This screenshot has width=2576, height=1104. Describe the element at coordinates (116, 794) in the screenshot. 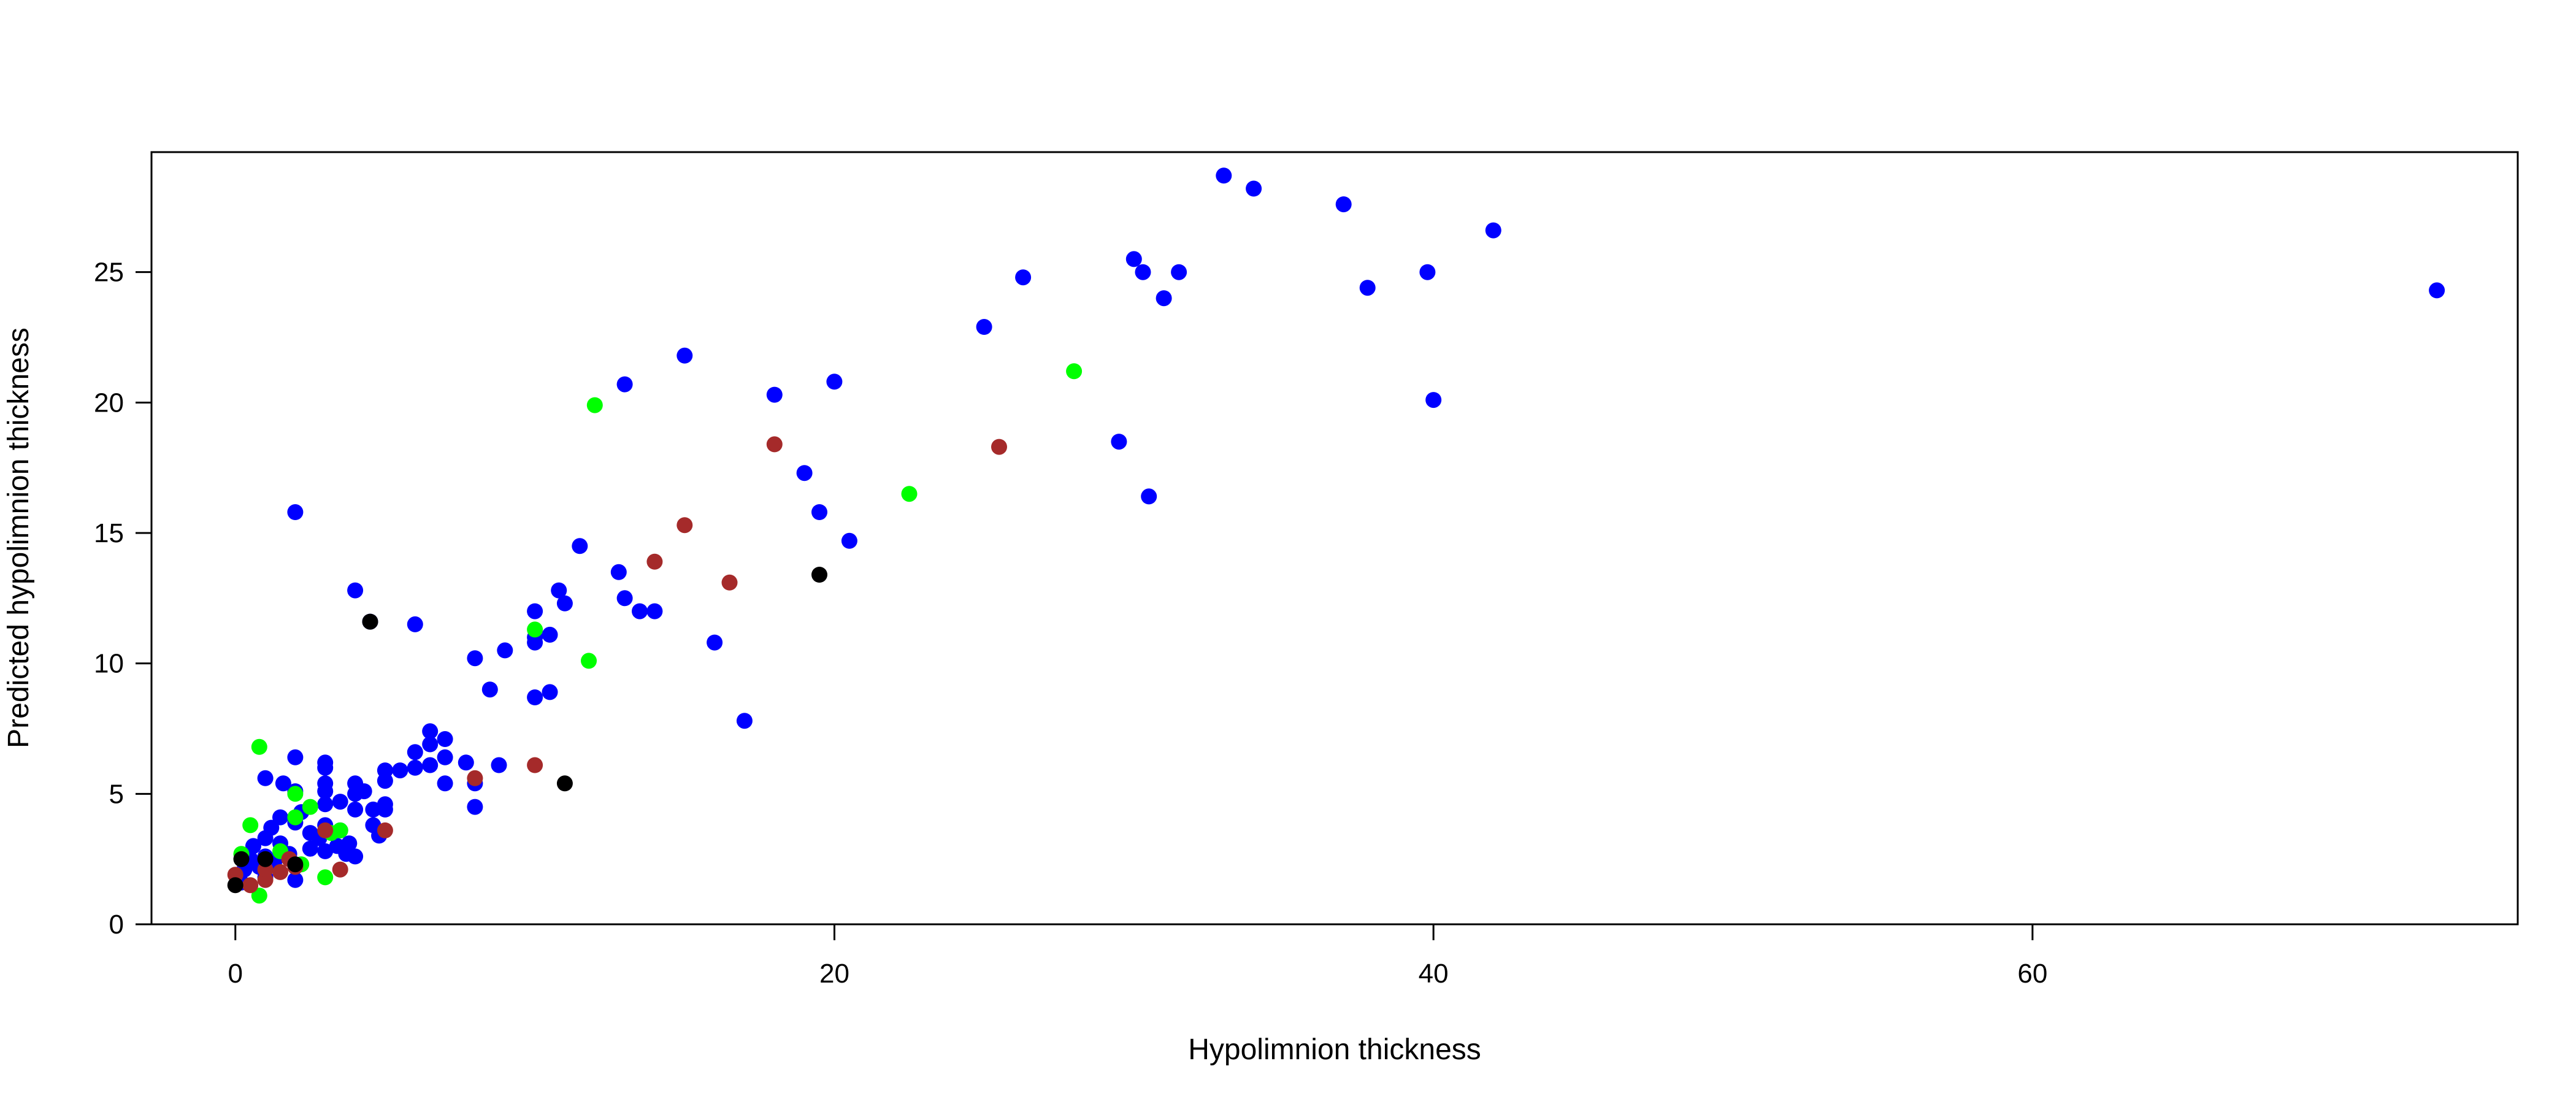

I see `y-tick-label: 5` at that location.